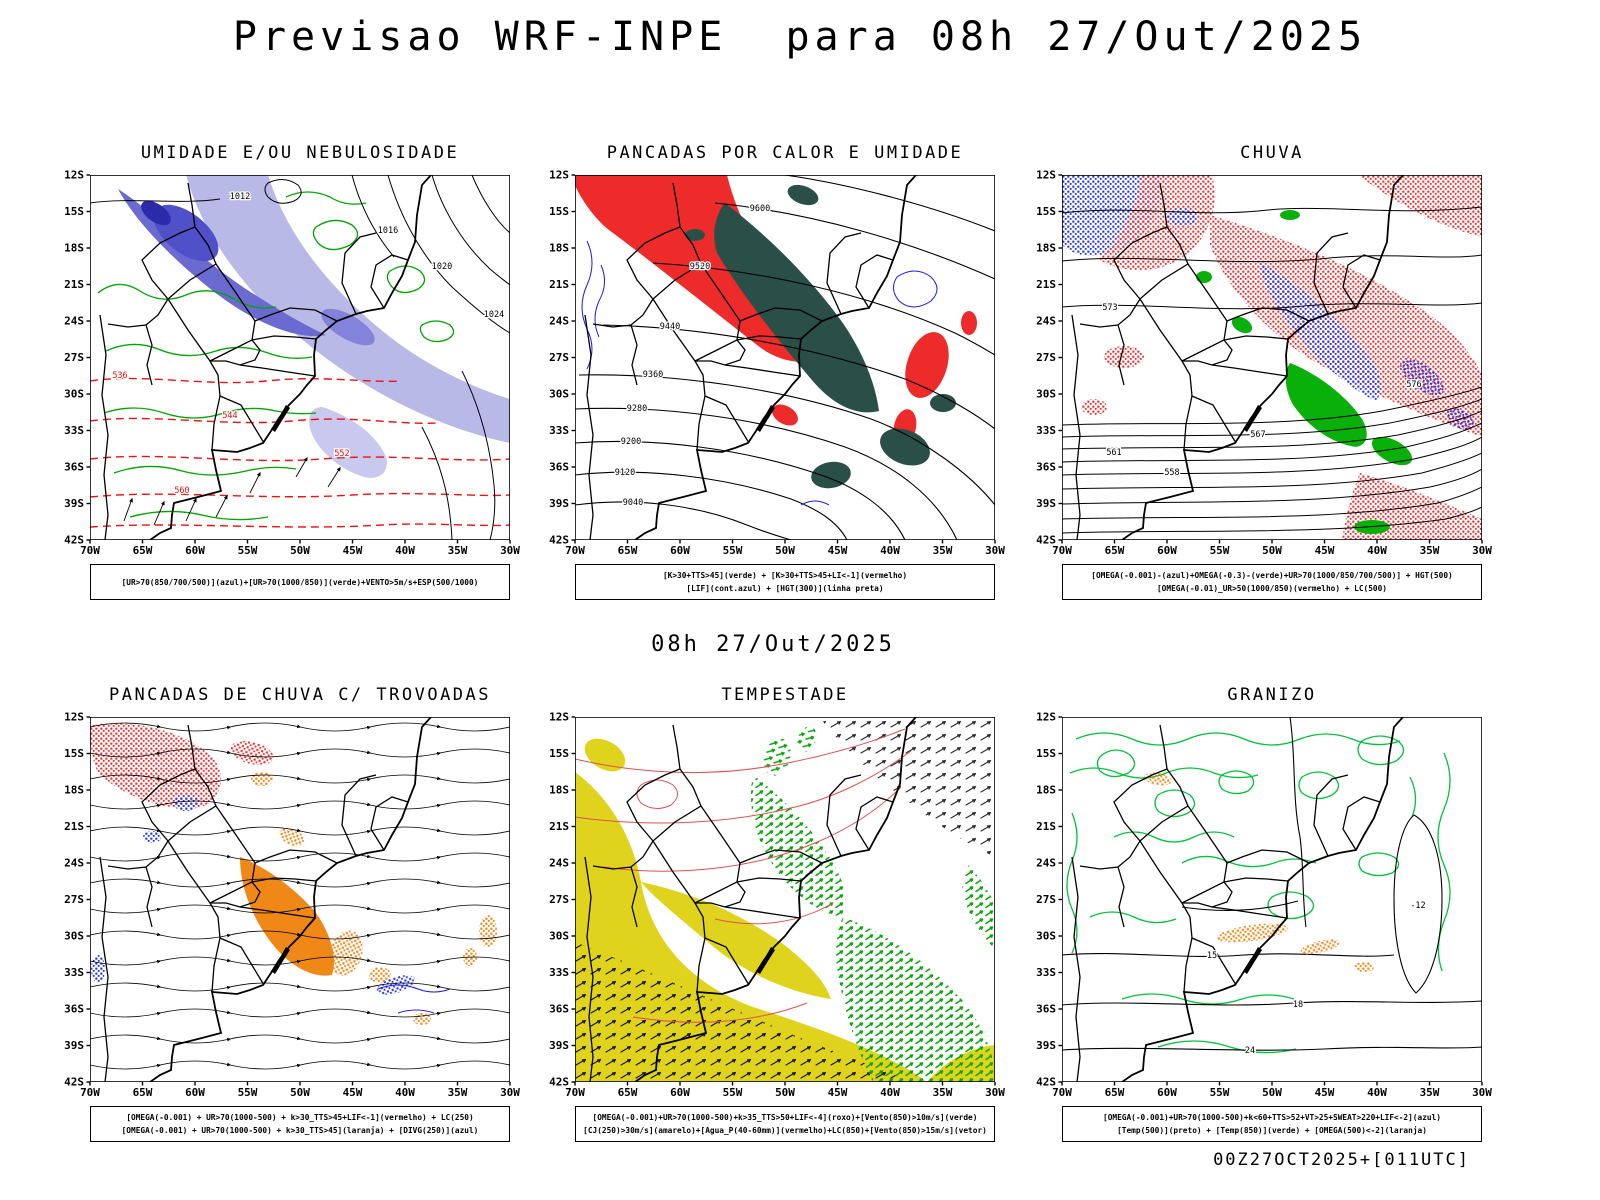 The image size is (1600, 1200). Describe the element at coordinates (276, 356) in the screenshot. I see `green-humidity-contours` at that location.